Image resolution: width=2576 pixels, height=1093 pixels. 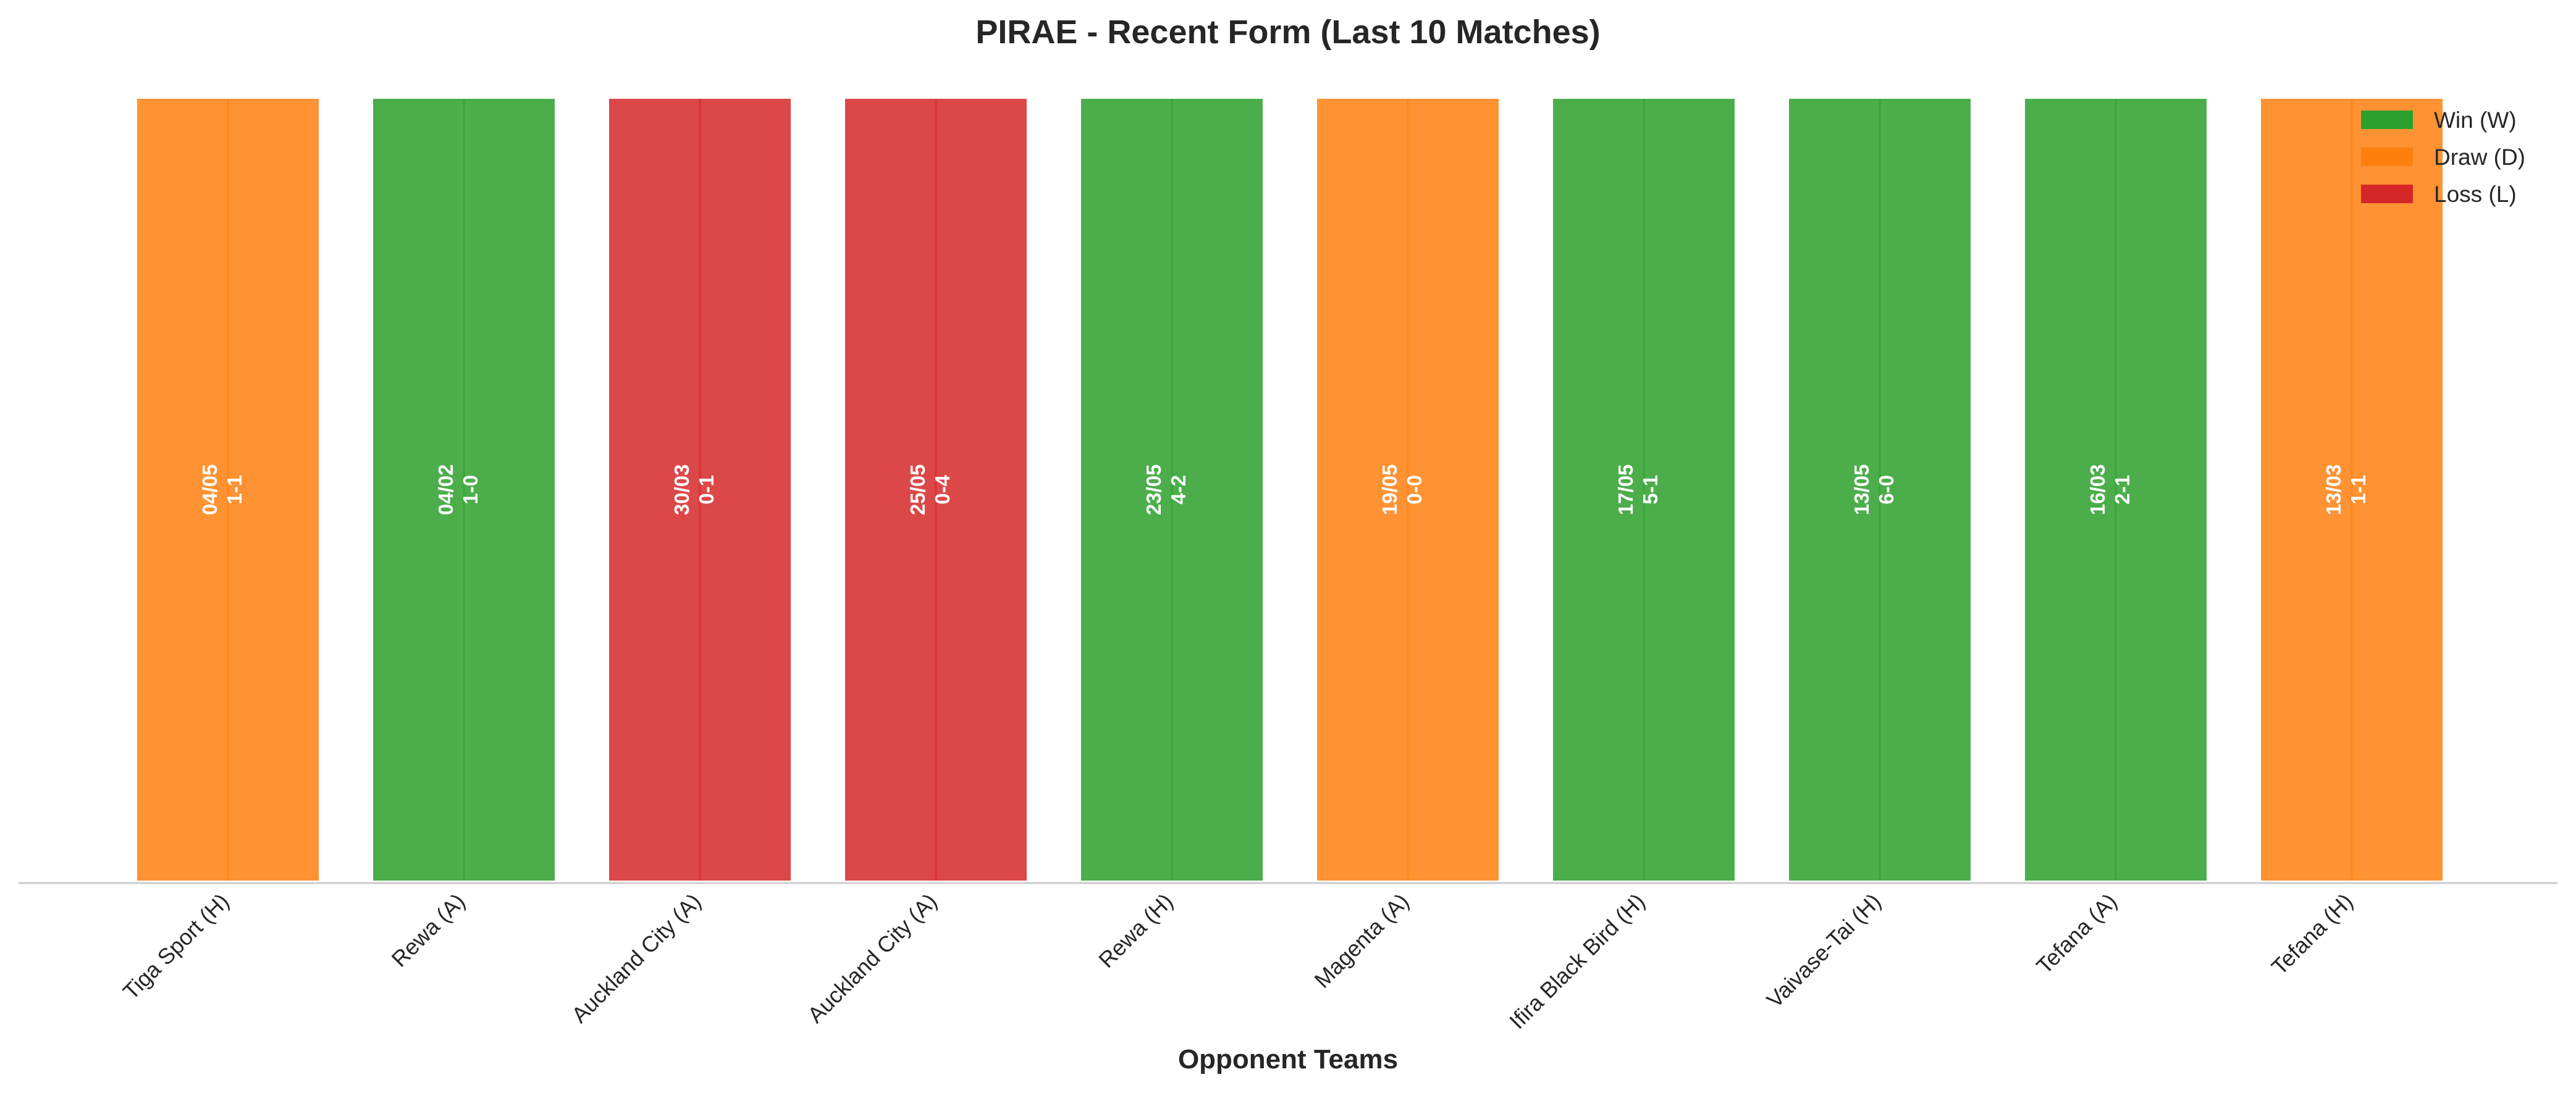 I want to click on x-tick-label: Rewa (A), so click(x=428, y=930).